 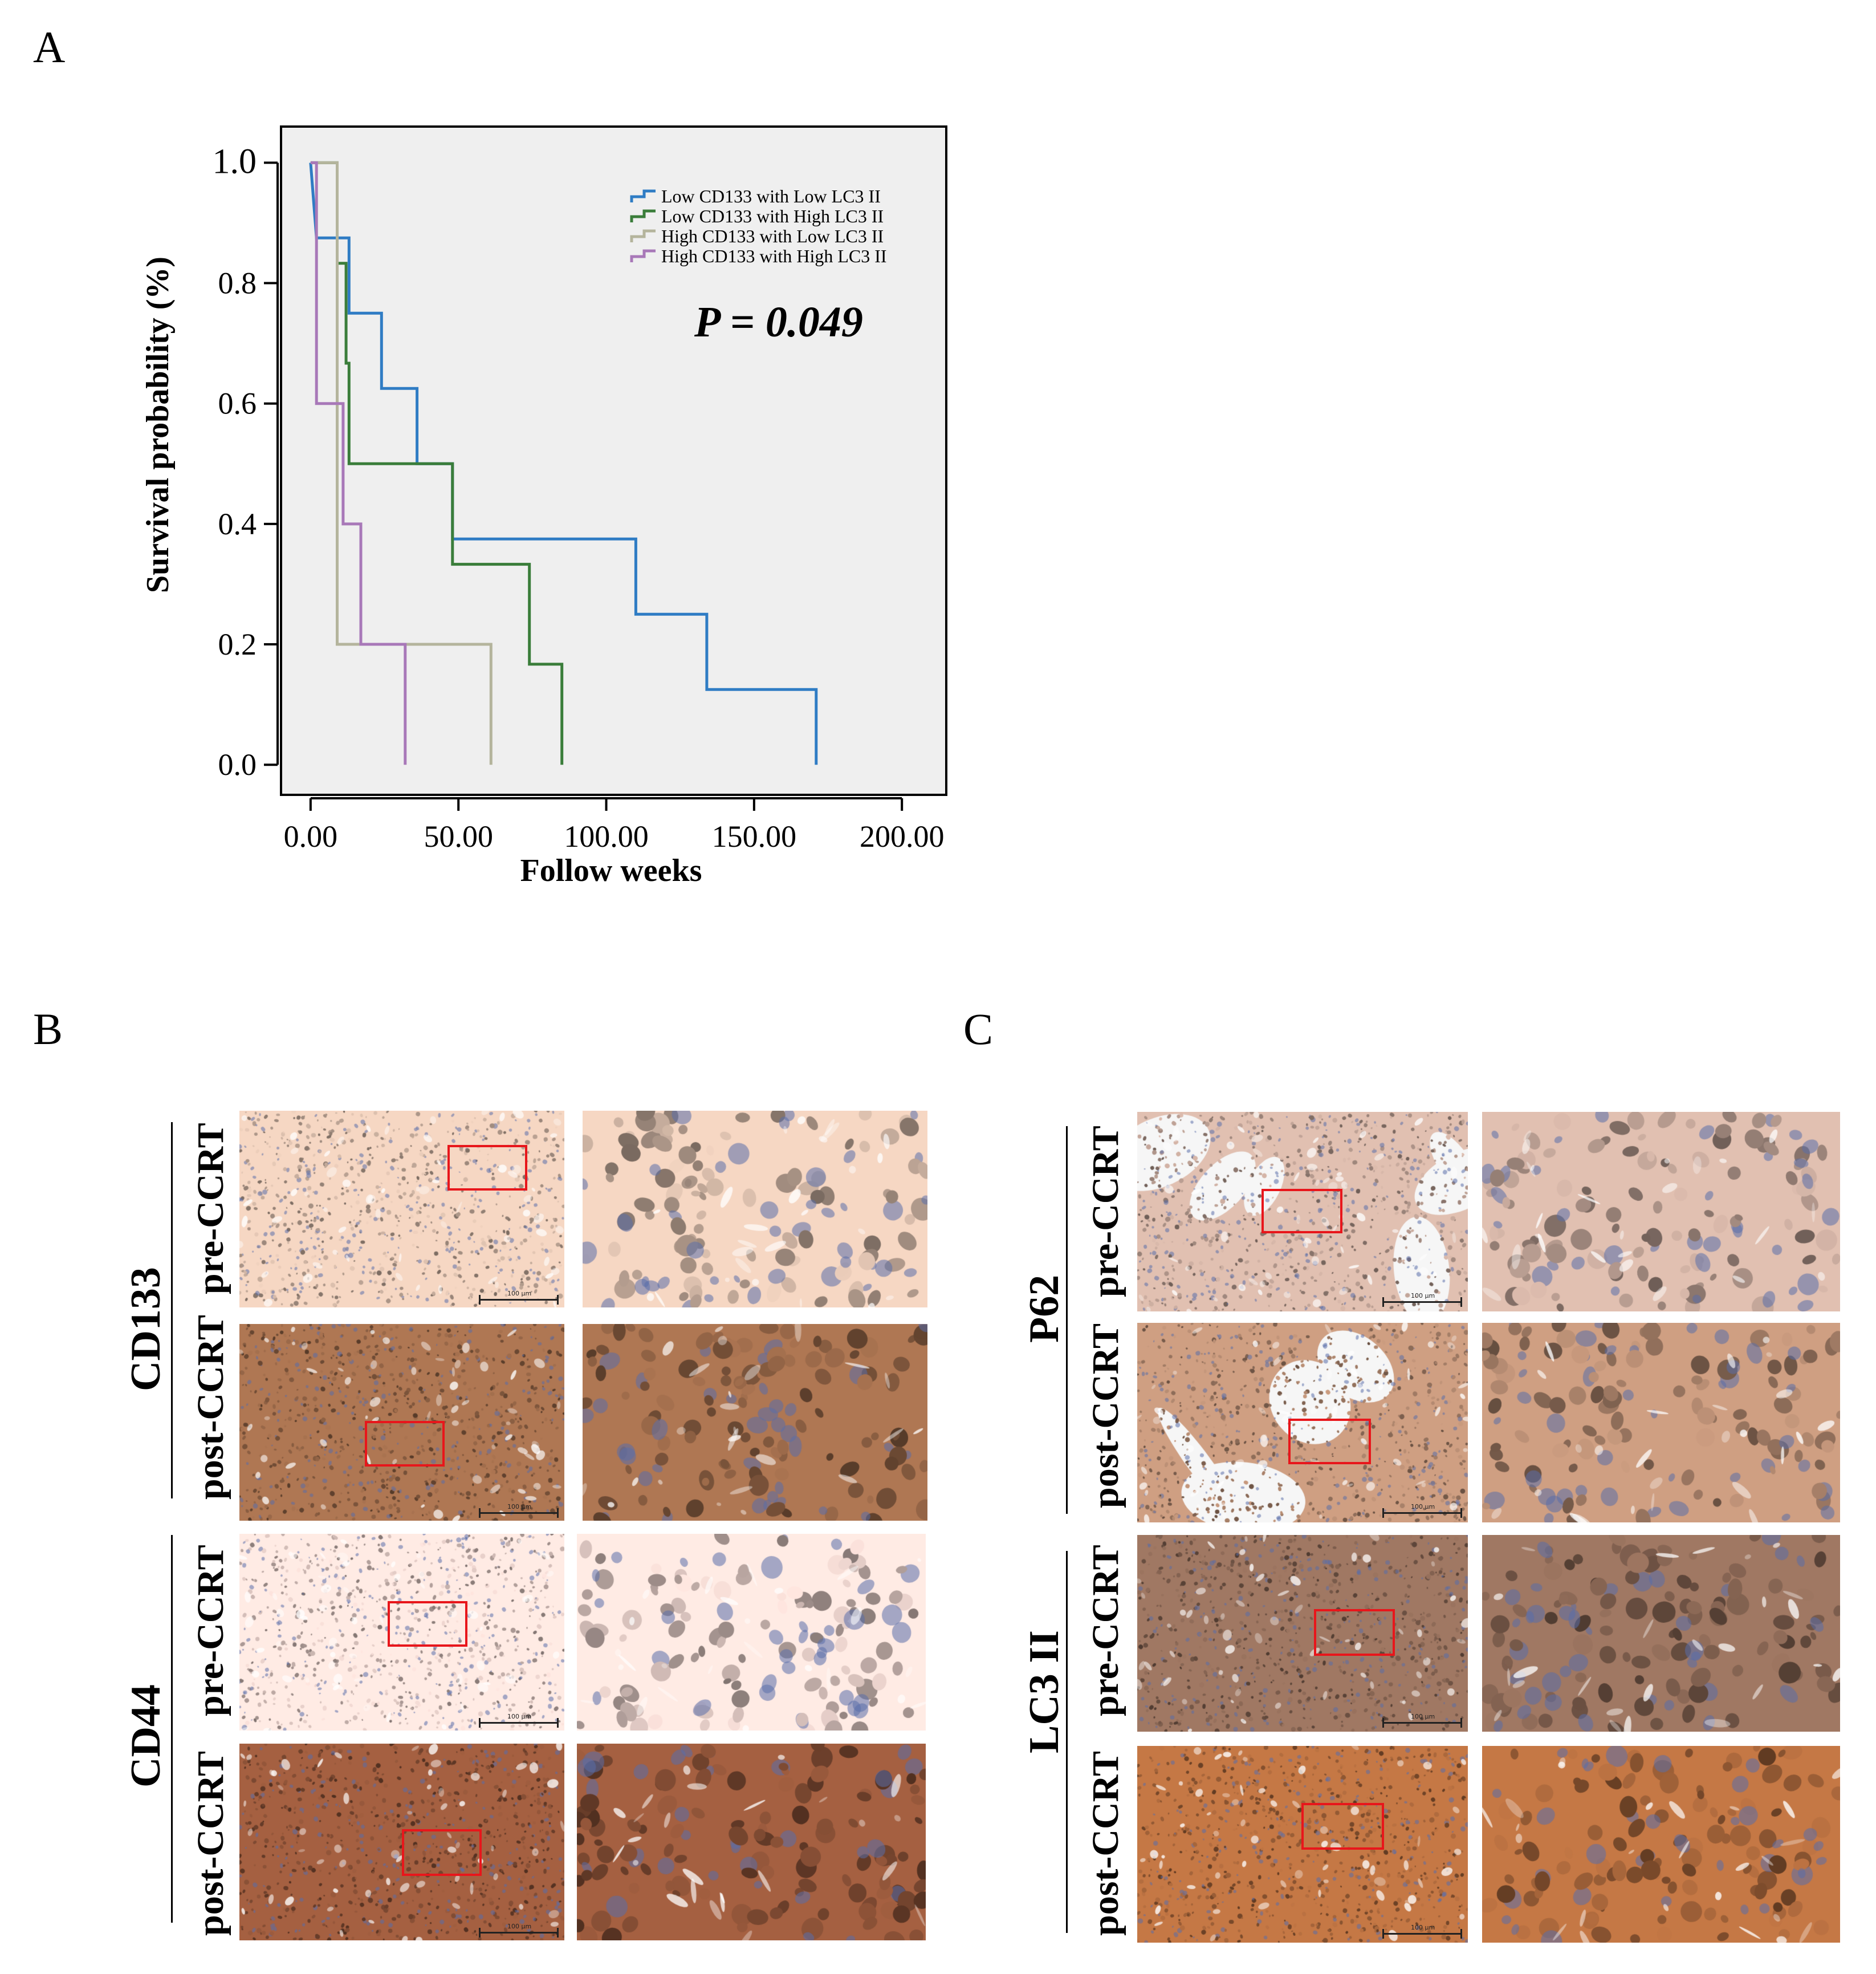 What do you see at coordinates (754, 836) in the screenshot?
I see `x-tick-label: 150.00` at bounding box center [754, 836].